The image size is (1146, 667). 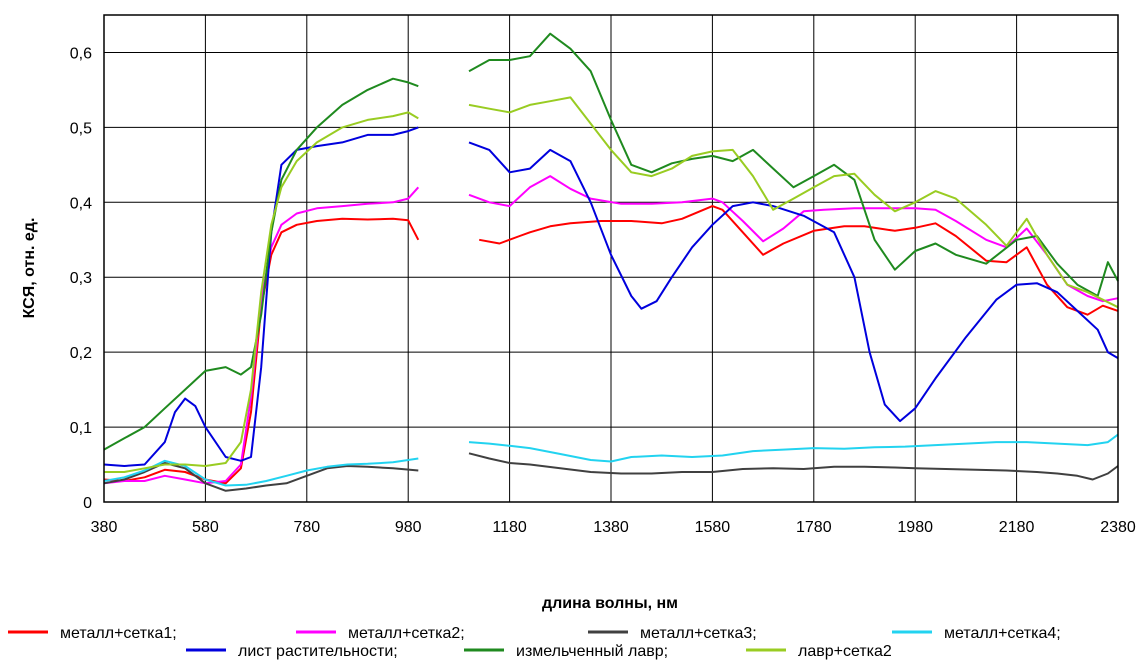 I want to click on x-tick-label: 380, so click(x=104, y=527).